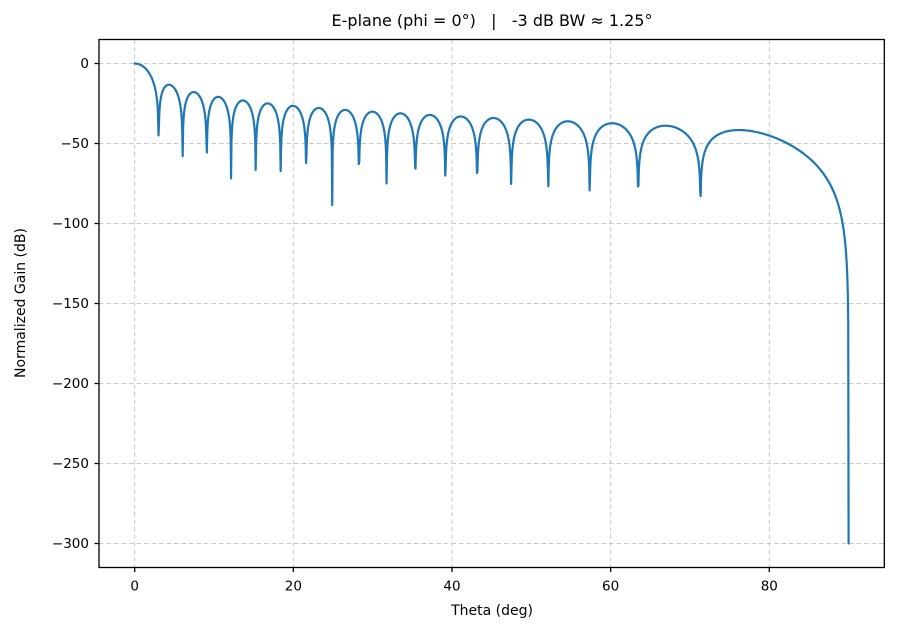 This screenshot has height=637, width=897. Describe the element at coordinates (451, 587) in the screenshot. I see `x-tick-label: 40` at that location.